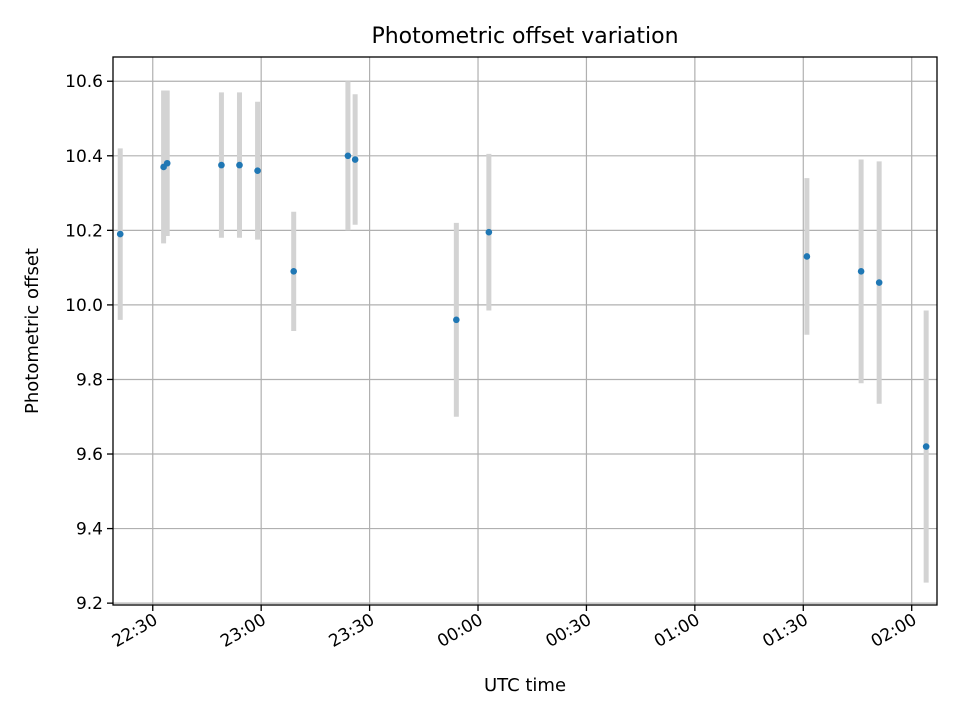 The height and width of the screenshot is (720, 960). I want to click on y-tick-label: 9.6, so click(89, 455).